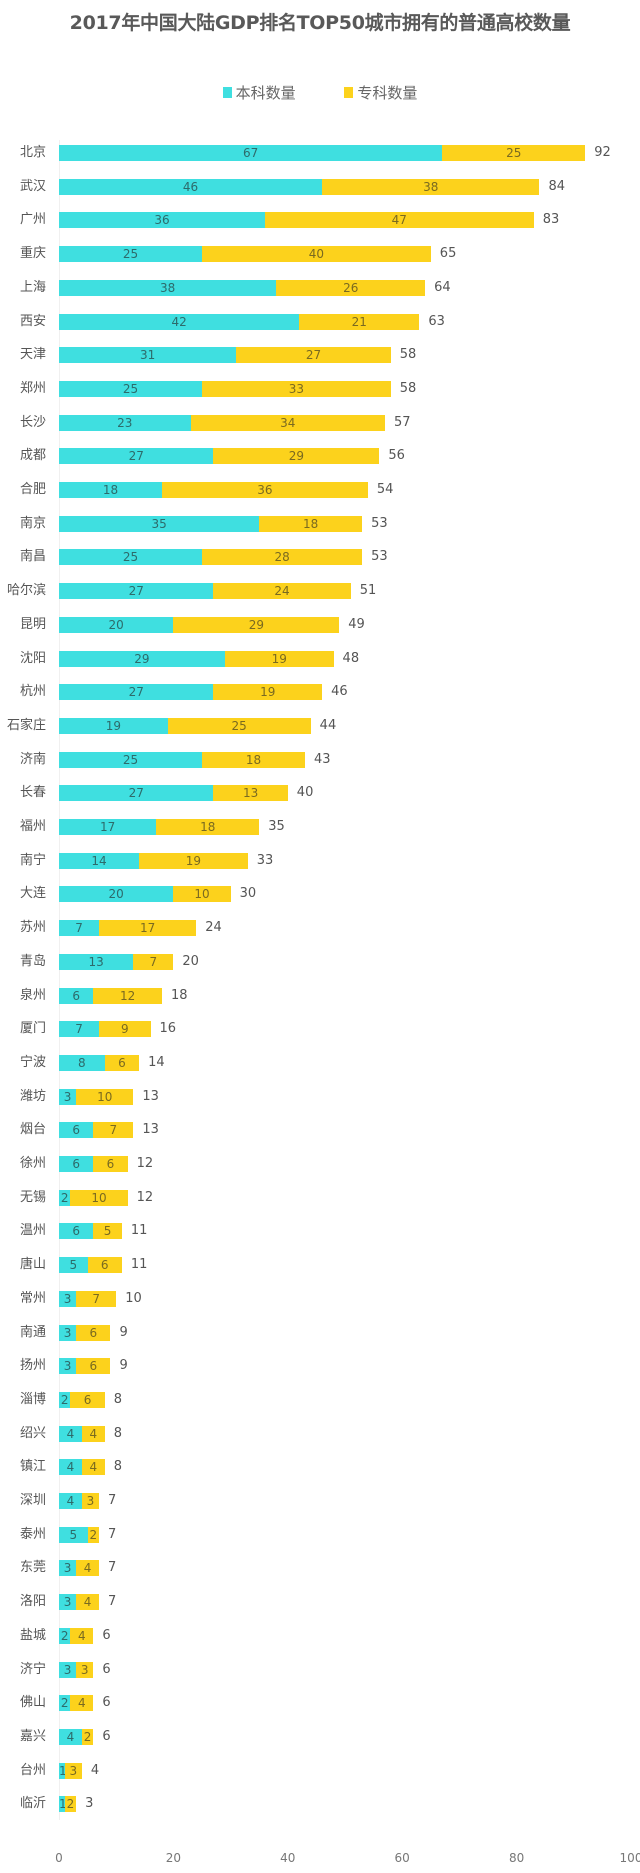 The height and width of the screenshot is (1873, 640). What do you see at coordinates (82, 1062) in the screenshot?
I see `bar-segment-undergrad: 8` at bounding box center [82, 1062].